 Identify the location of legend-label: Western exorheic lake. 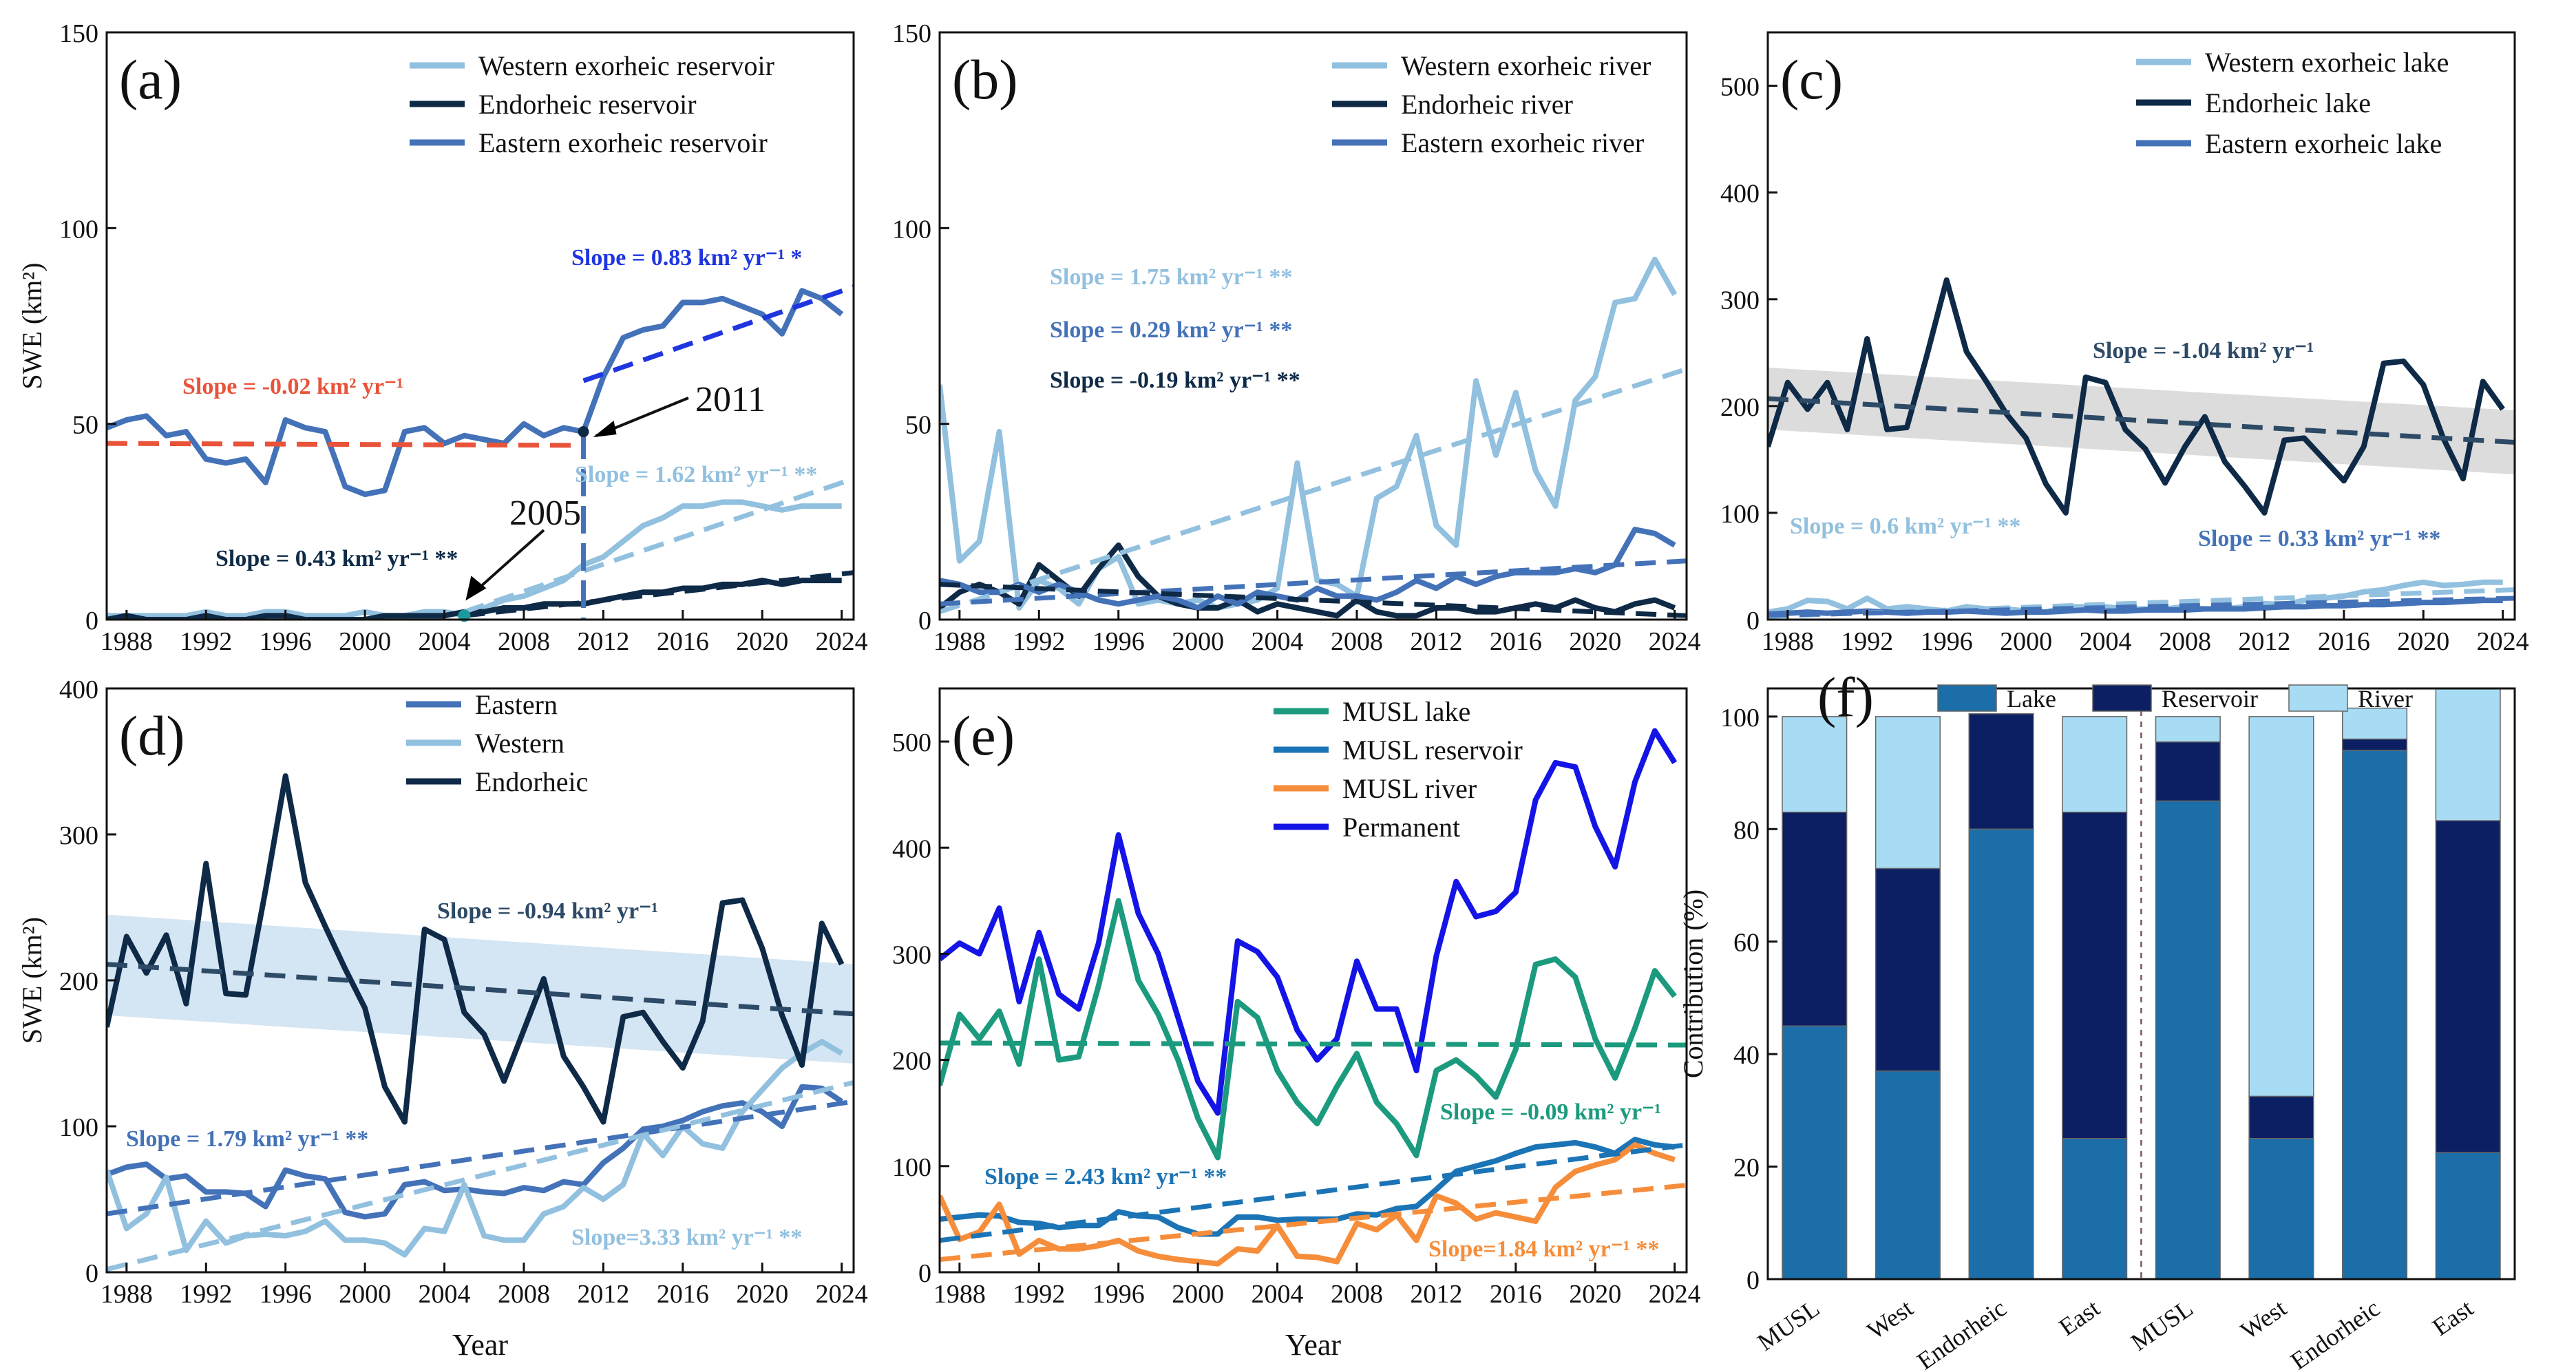
(2327, 62).